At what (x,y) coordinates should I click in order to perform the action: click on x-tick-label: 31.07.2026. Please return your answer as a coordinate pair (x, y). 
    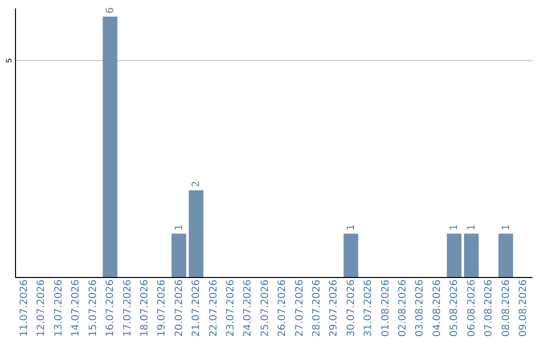
    Looking at the image, I should click on (368, 308).